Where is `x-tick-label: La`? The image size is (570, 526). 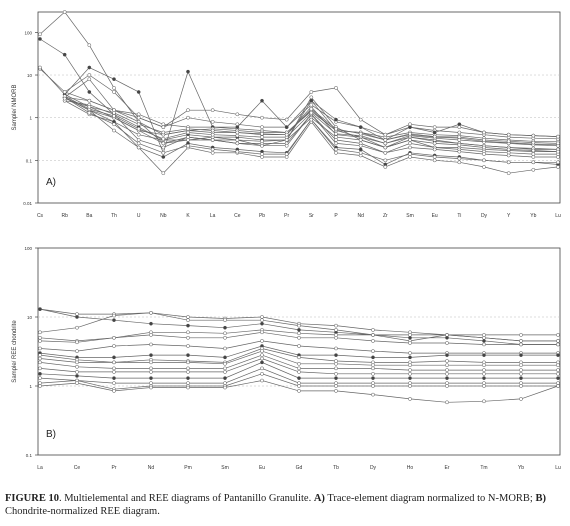 x-tick-label: La is located at coordinates (213, 216).